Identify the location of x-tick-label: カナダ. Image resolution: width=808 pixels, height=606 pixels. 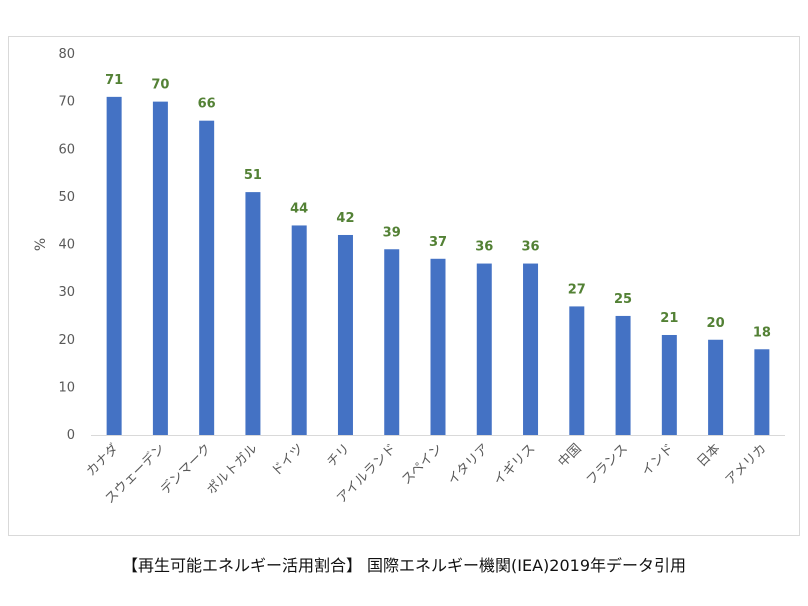
(103, 460).